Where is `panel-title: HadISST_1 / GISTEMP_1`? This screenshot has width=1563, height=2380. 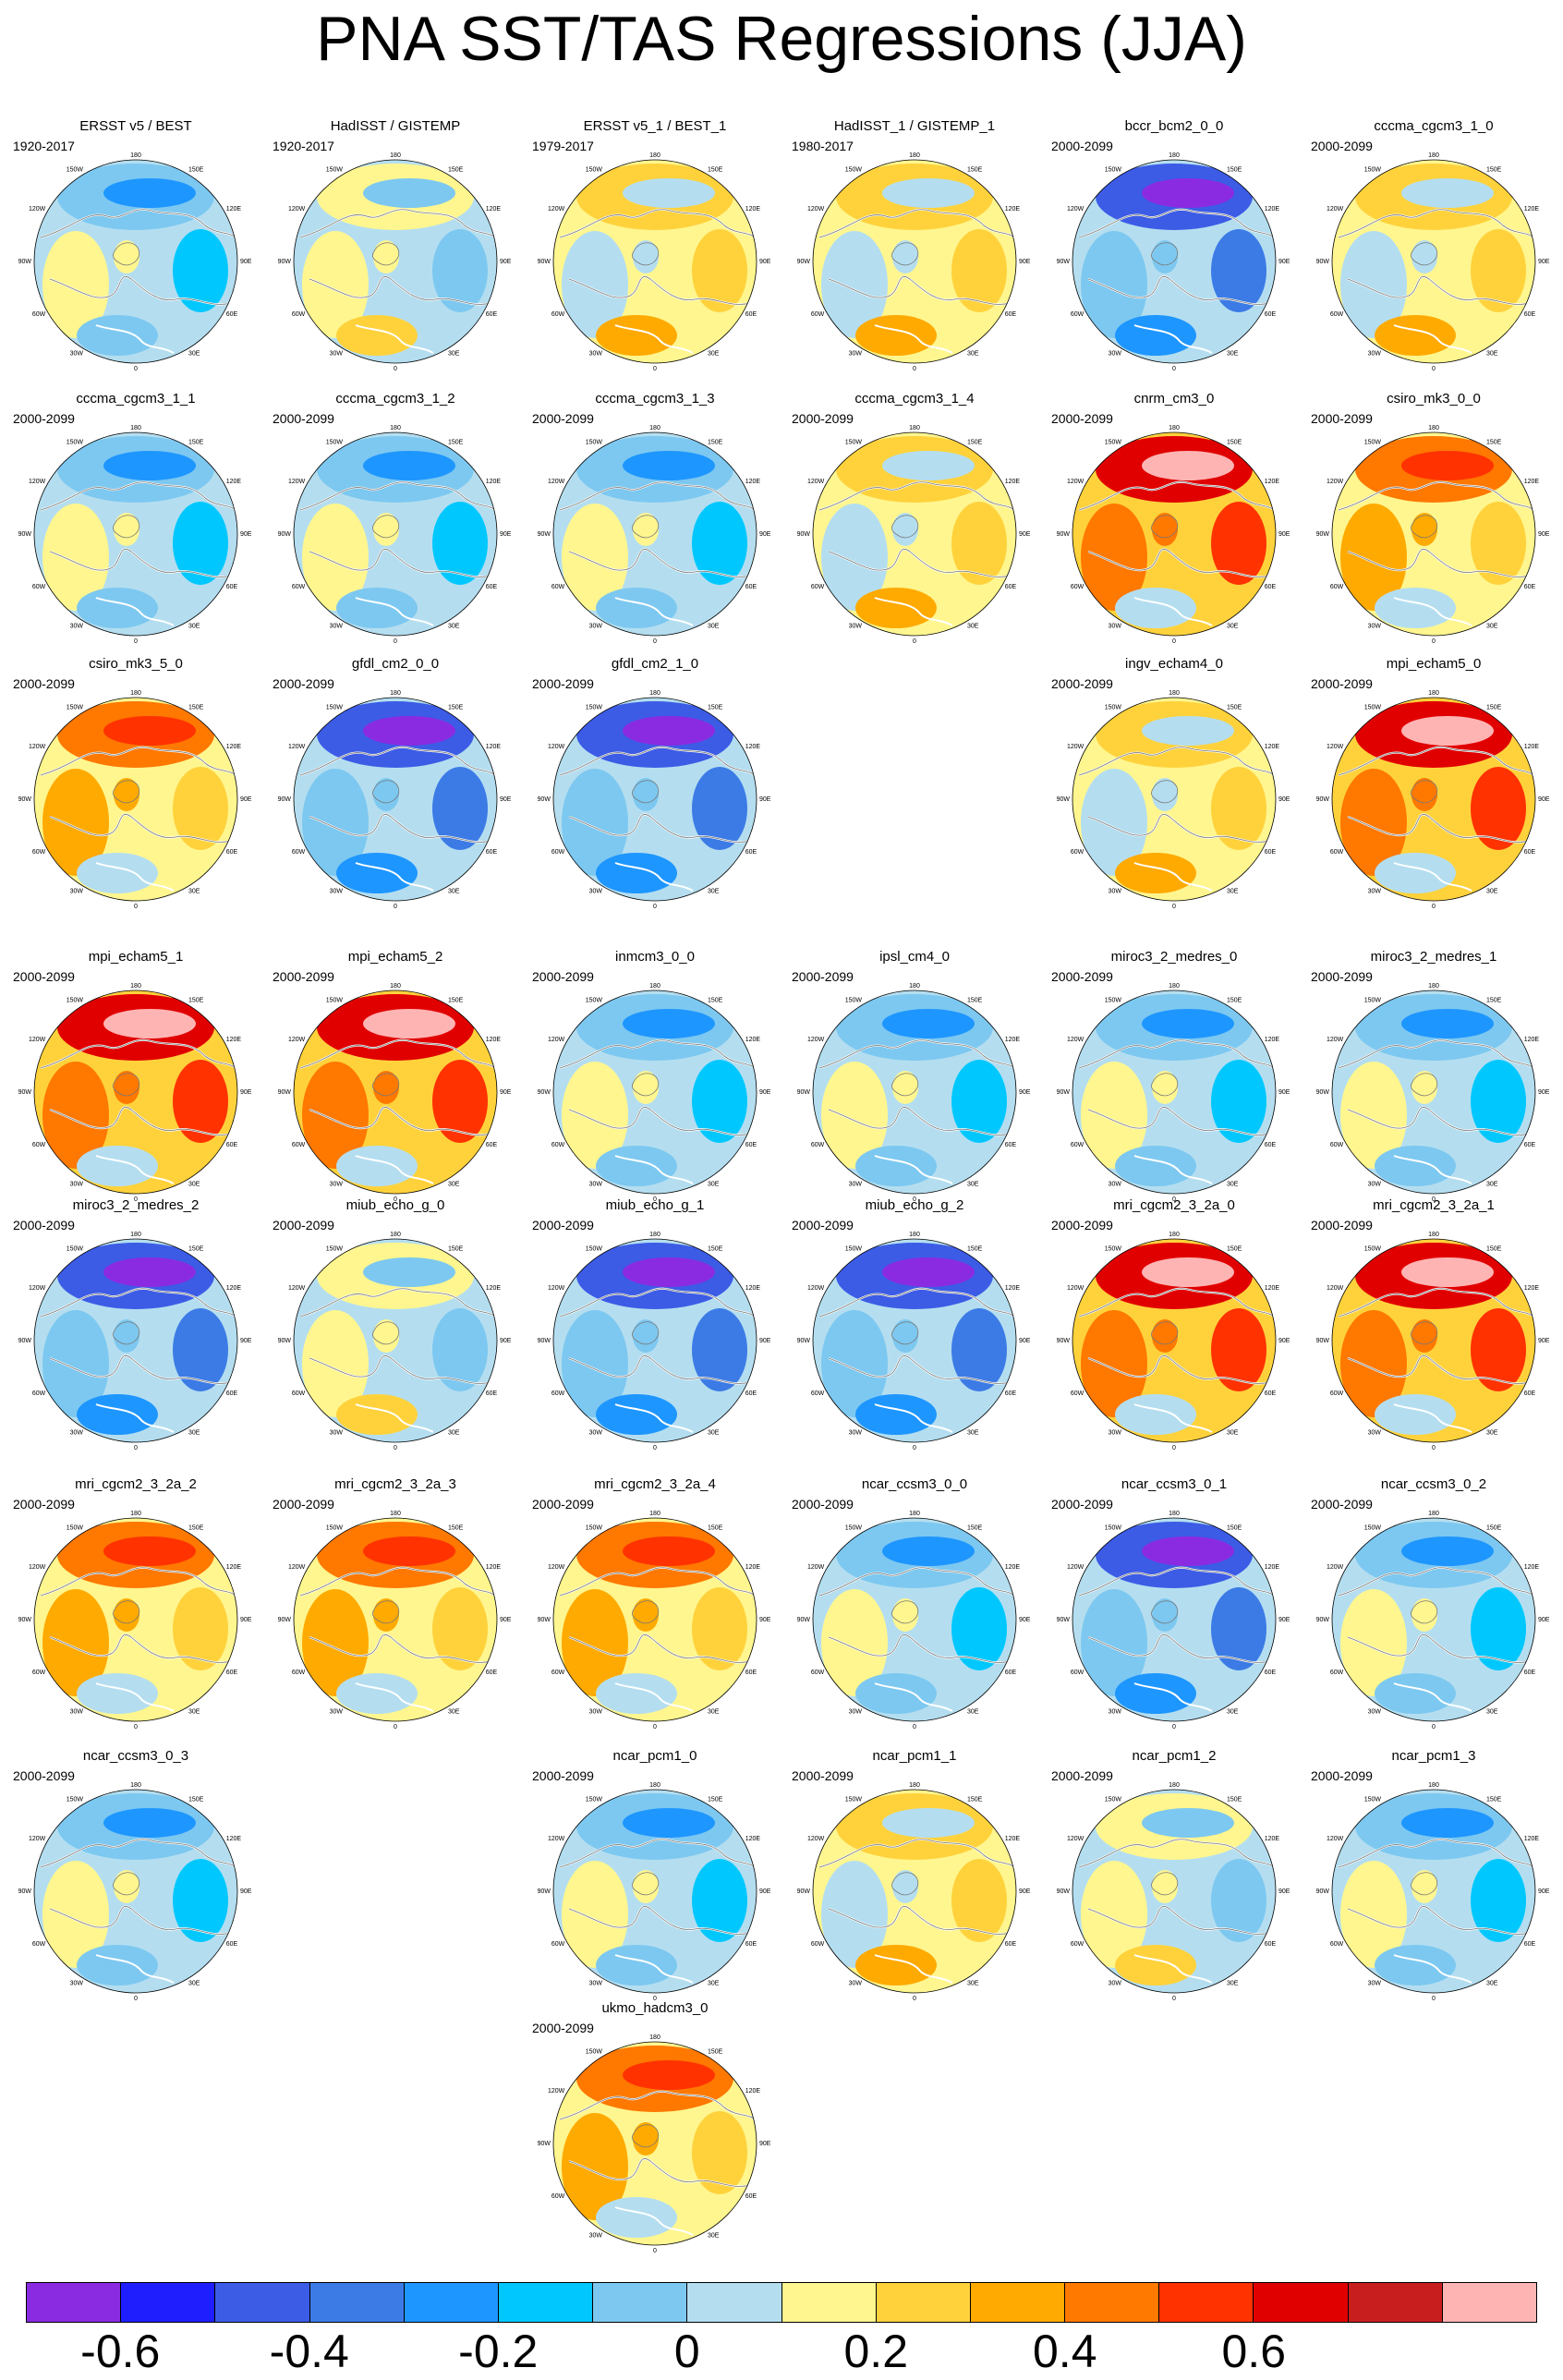
panel-title: HadISST_1 / GISTEMP_1 is located at coordinates (915, 126).